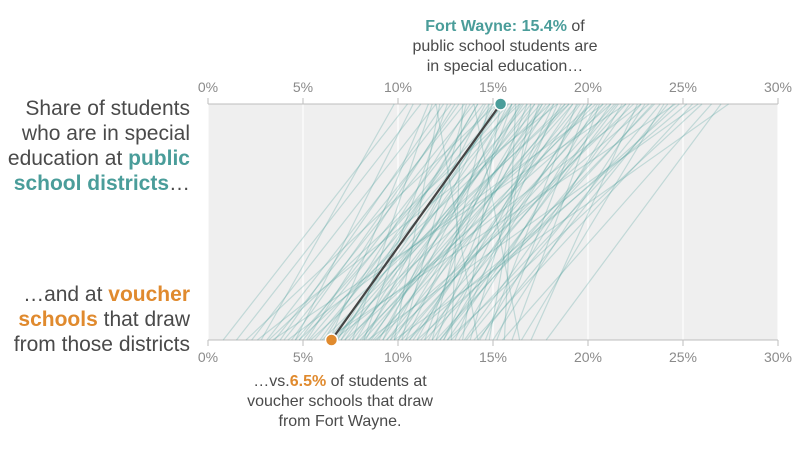 This screenshot has height=449, width=800. I want to click on label-highlight-schools: schools, so click(58, 319).